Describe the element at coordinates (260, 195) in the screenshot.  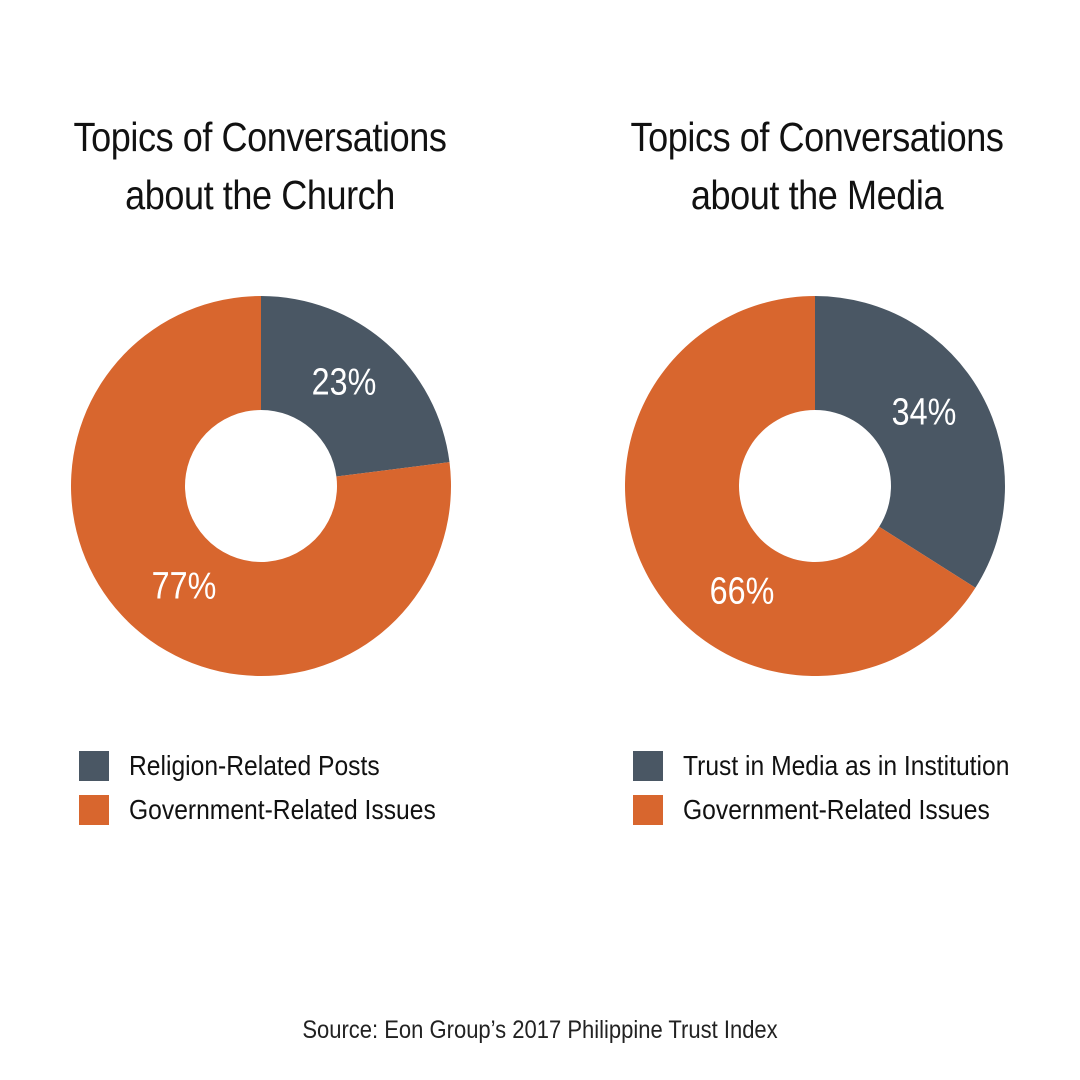
I see `chart-title-line: about the Church` at that location.